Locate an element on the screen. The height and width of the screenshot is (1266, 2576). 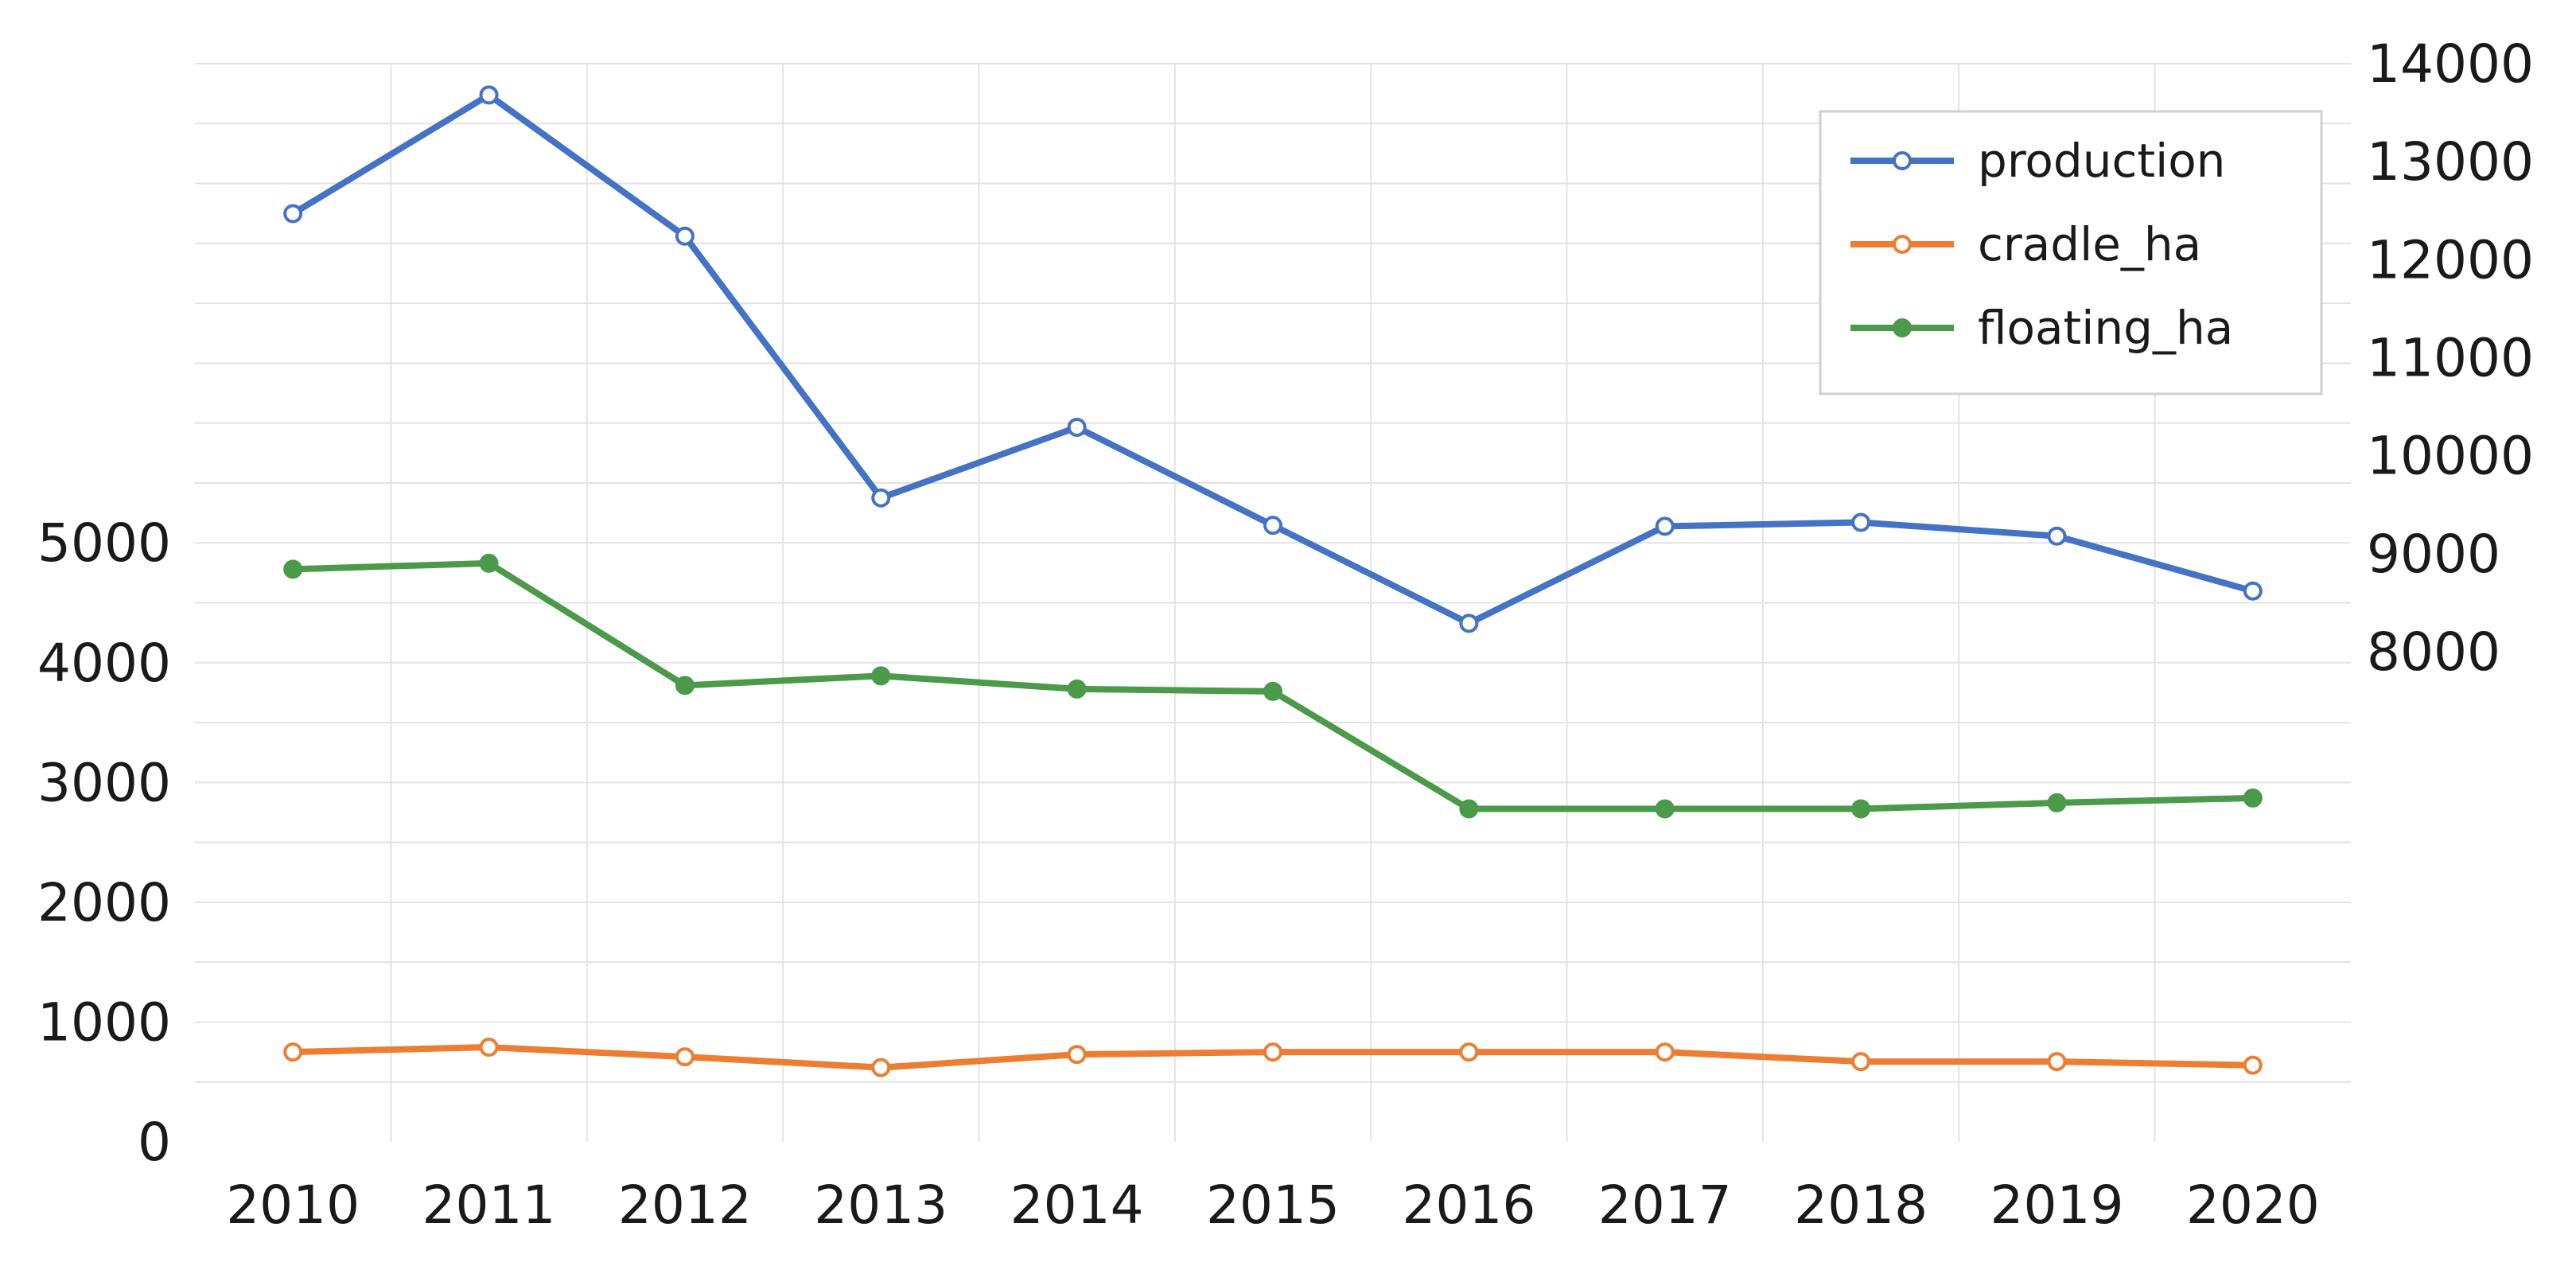
x-tick-label: 2019 is located at coordinates (2056, 1205).